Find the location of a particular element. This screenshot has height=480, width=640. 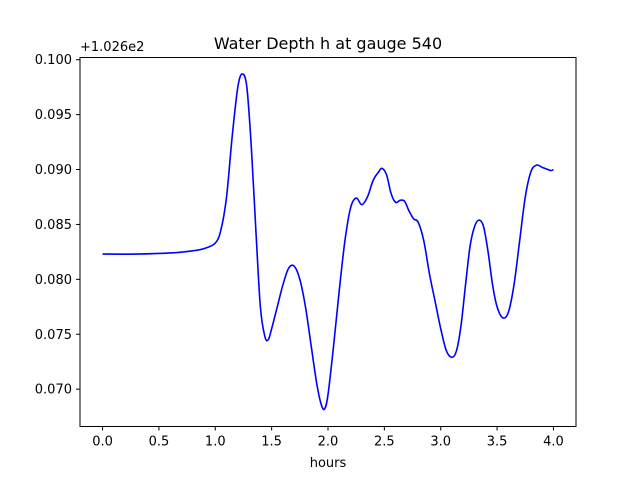

x-tick-label: 4.0 is located at coordinates (553, 442).